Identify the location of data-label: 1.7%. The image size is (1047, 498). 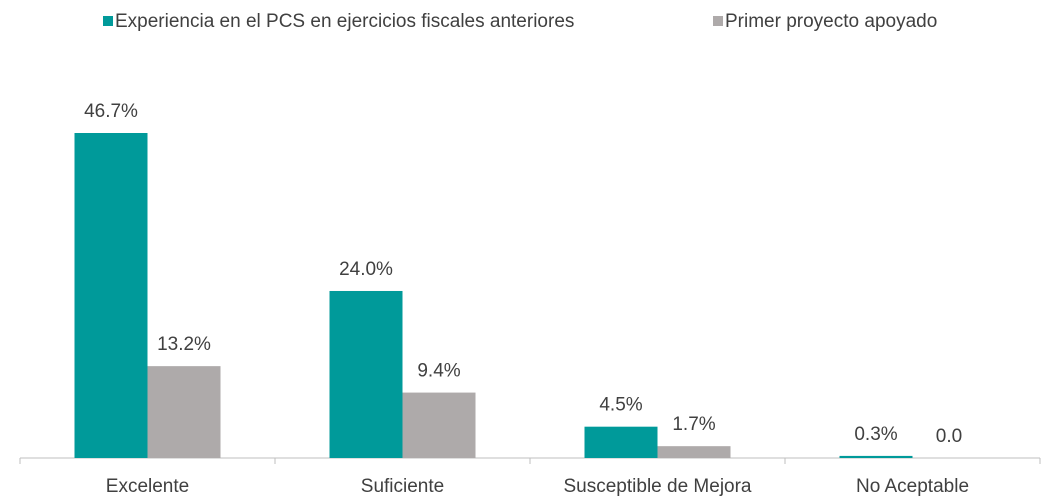
(693, 424).